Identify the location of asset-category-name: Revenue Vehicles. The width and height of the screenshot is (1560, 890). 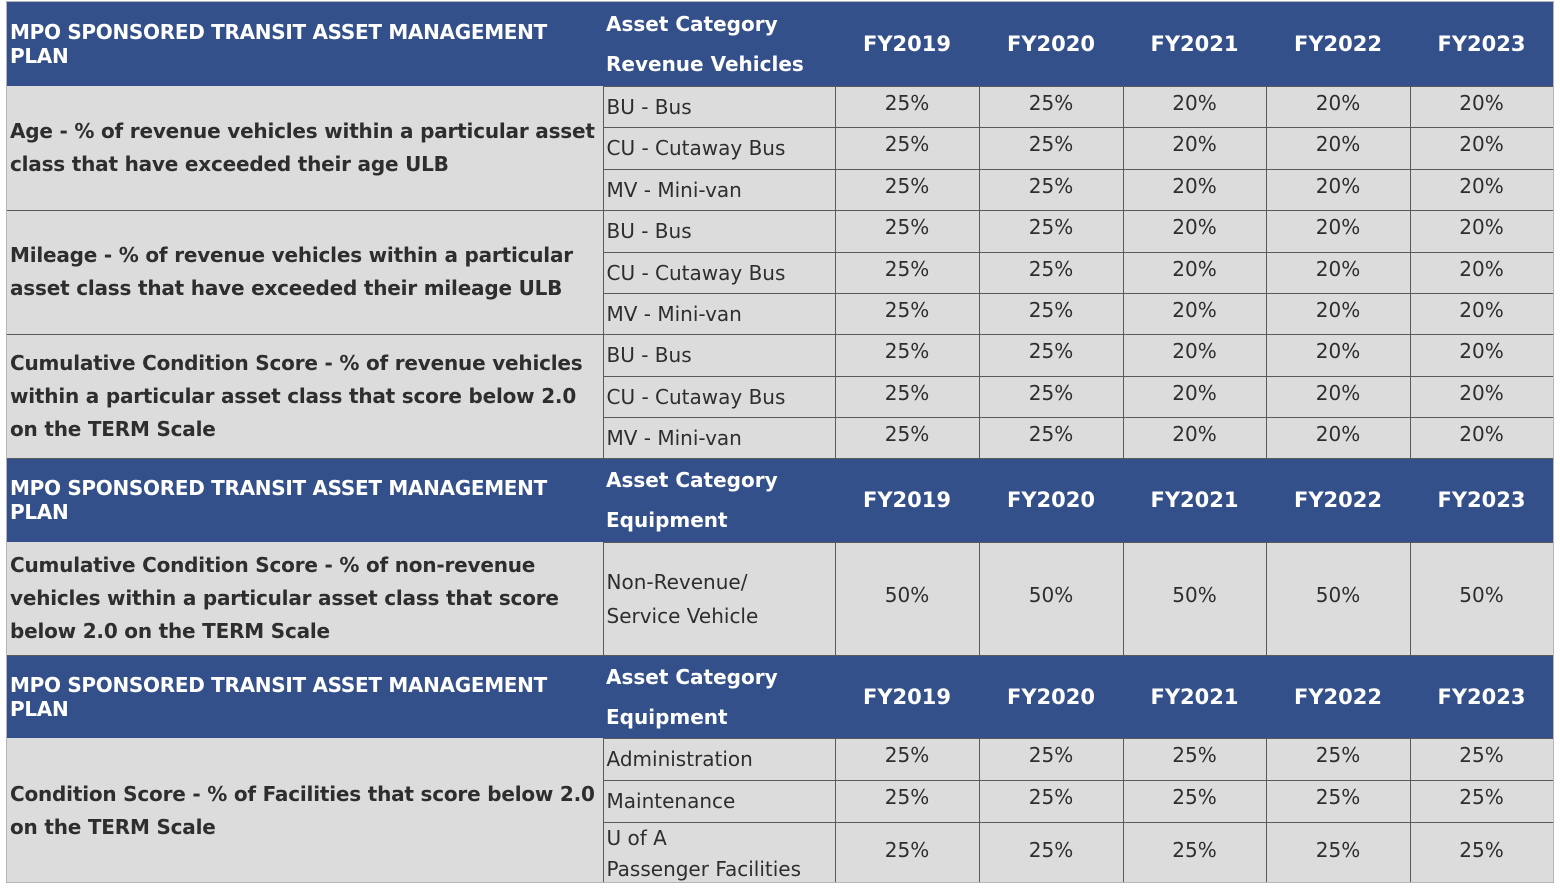
(705, 63).